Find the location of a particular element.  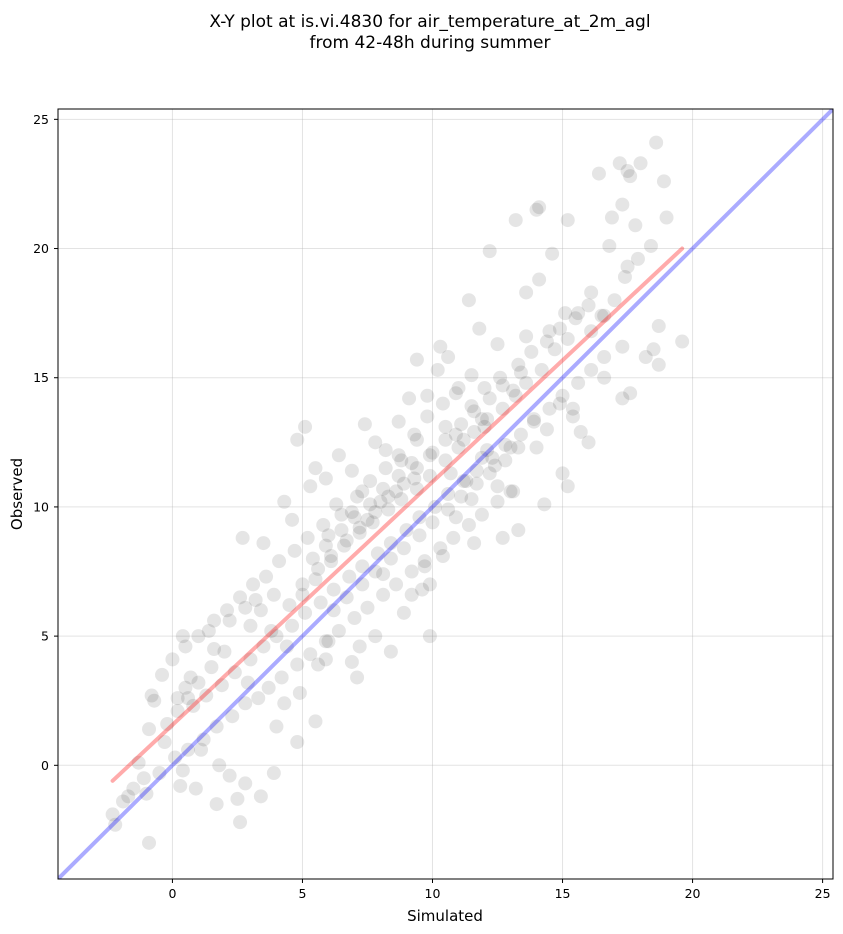

y-axis-label: Observed is located at coordinates (17, 494).